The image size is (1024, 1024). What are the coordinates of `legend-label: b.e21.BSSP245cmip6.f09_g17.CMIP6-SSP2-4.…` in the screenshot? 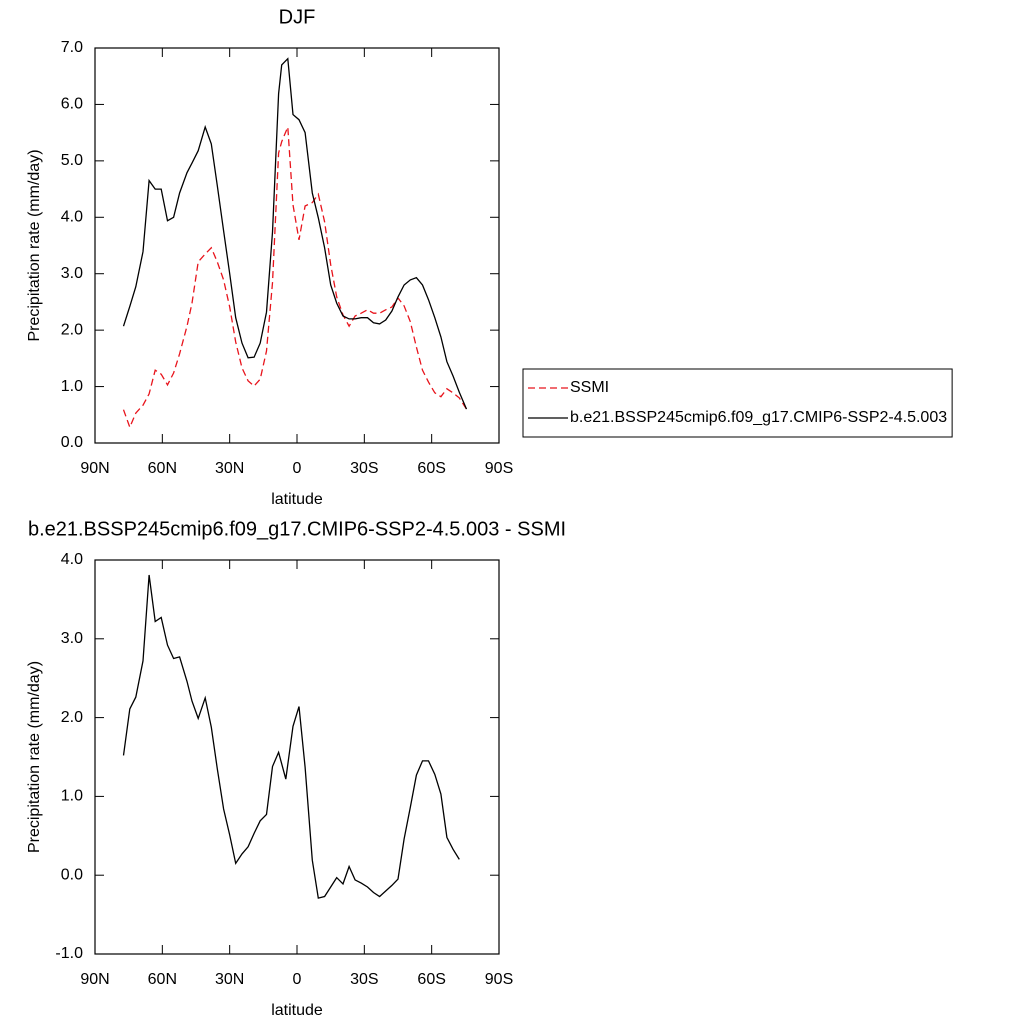 It's located at (758, 417).